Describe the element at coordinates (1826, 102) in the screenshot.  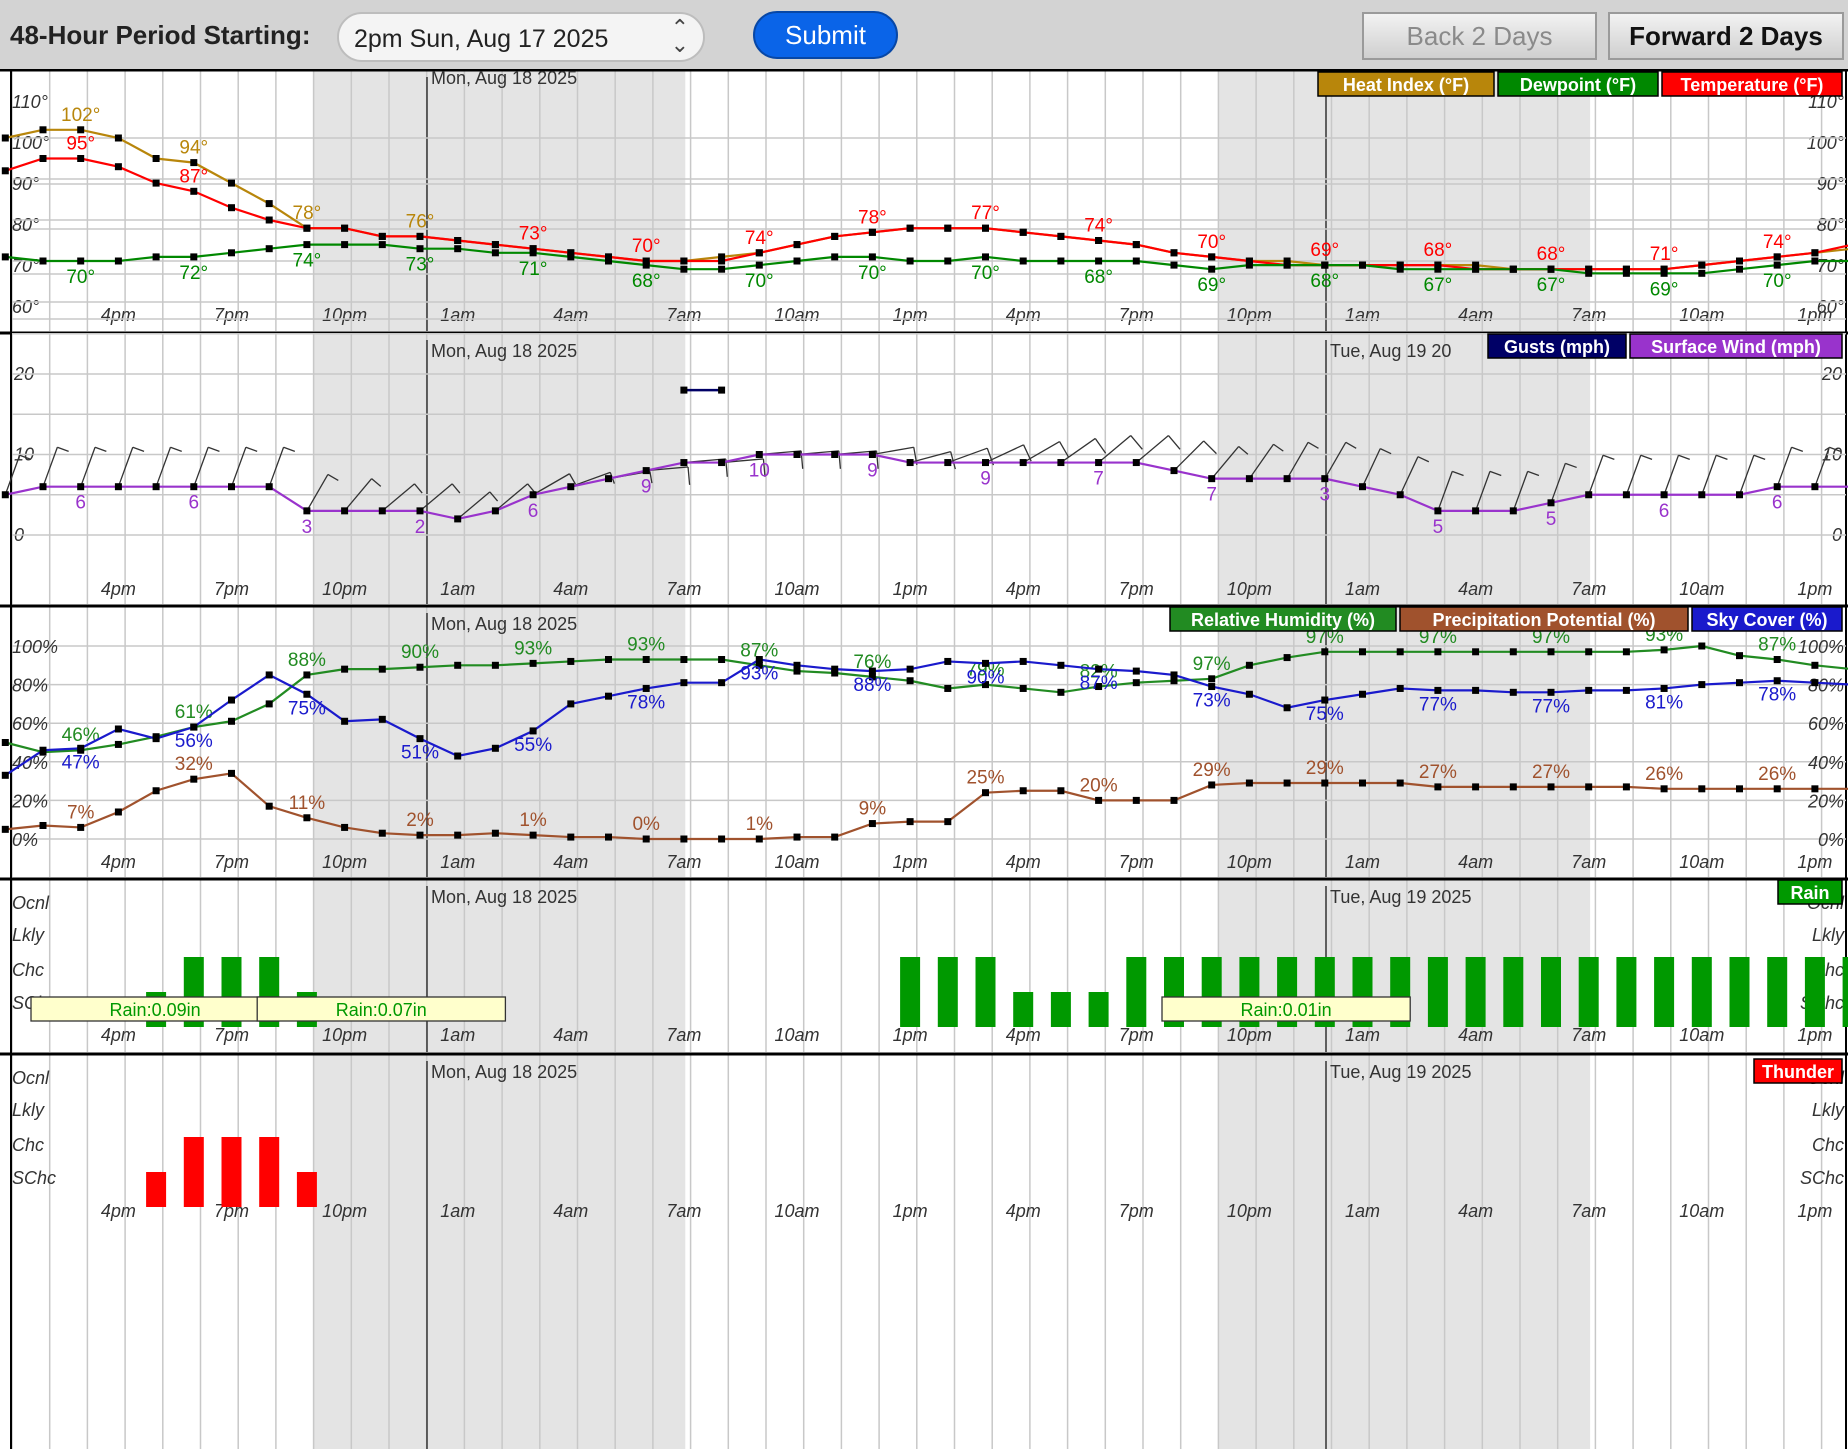
I see `y-tick-label: 110°` at that location.